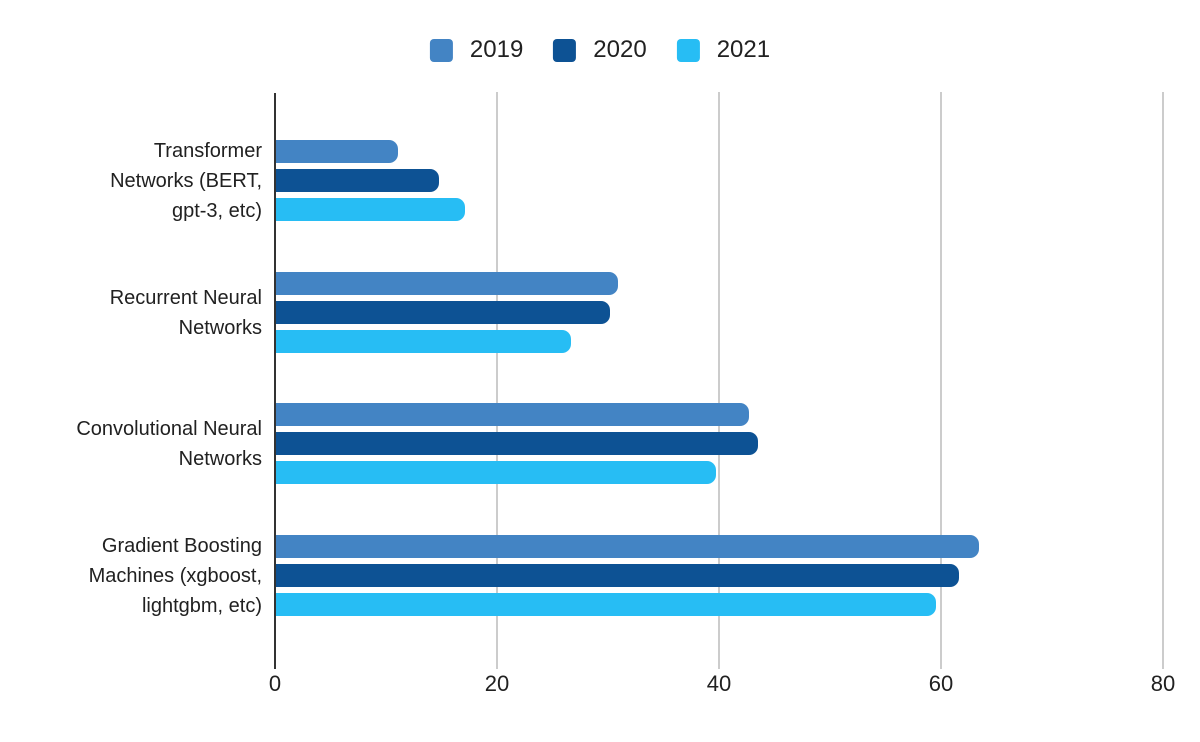  Describe the element at coordinates (620, 49) in the screenshot. I see `legend-label: 2020` at that location.